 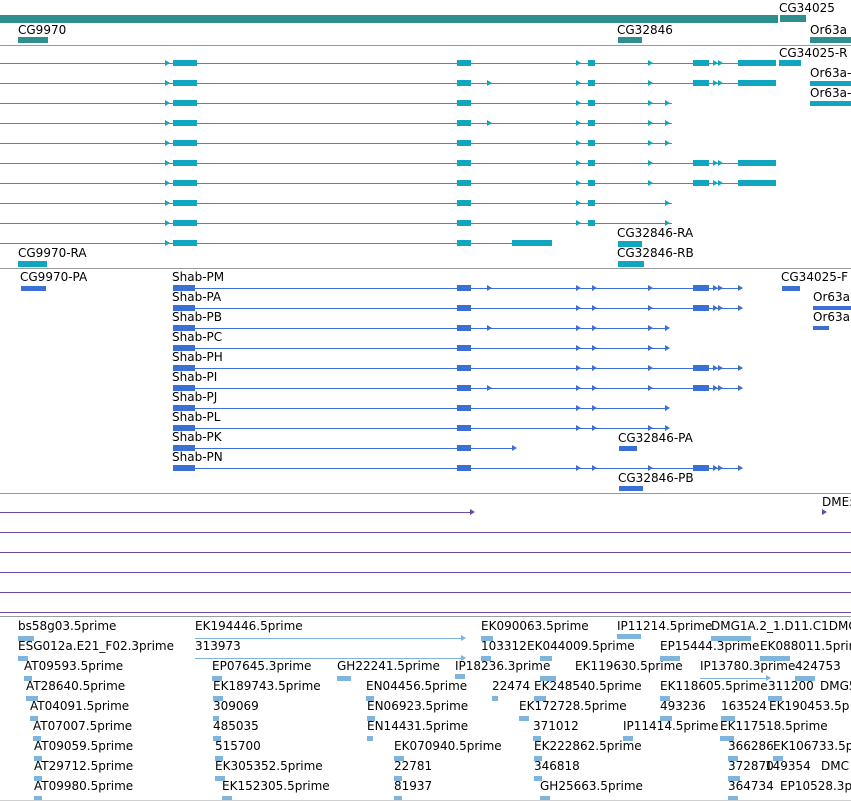 I want to click on est-label: 366286, so click(x=751, y=746).